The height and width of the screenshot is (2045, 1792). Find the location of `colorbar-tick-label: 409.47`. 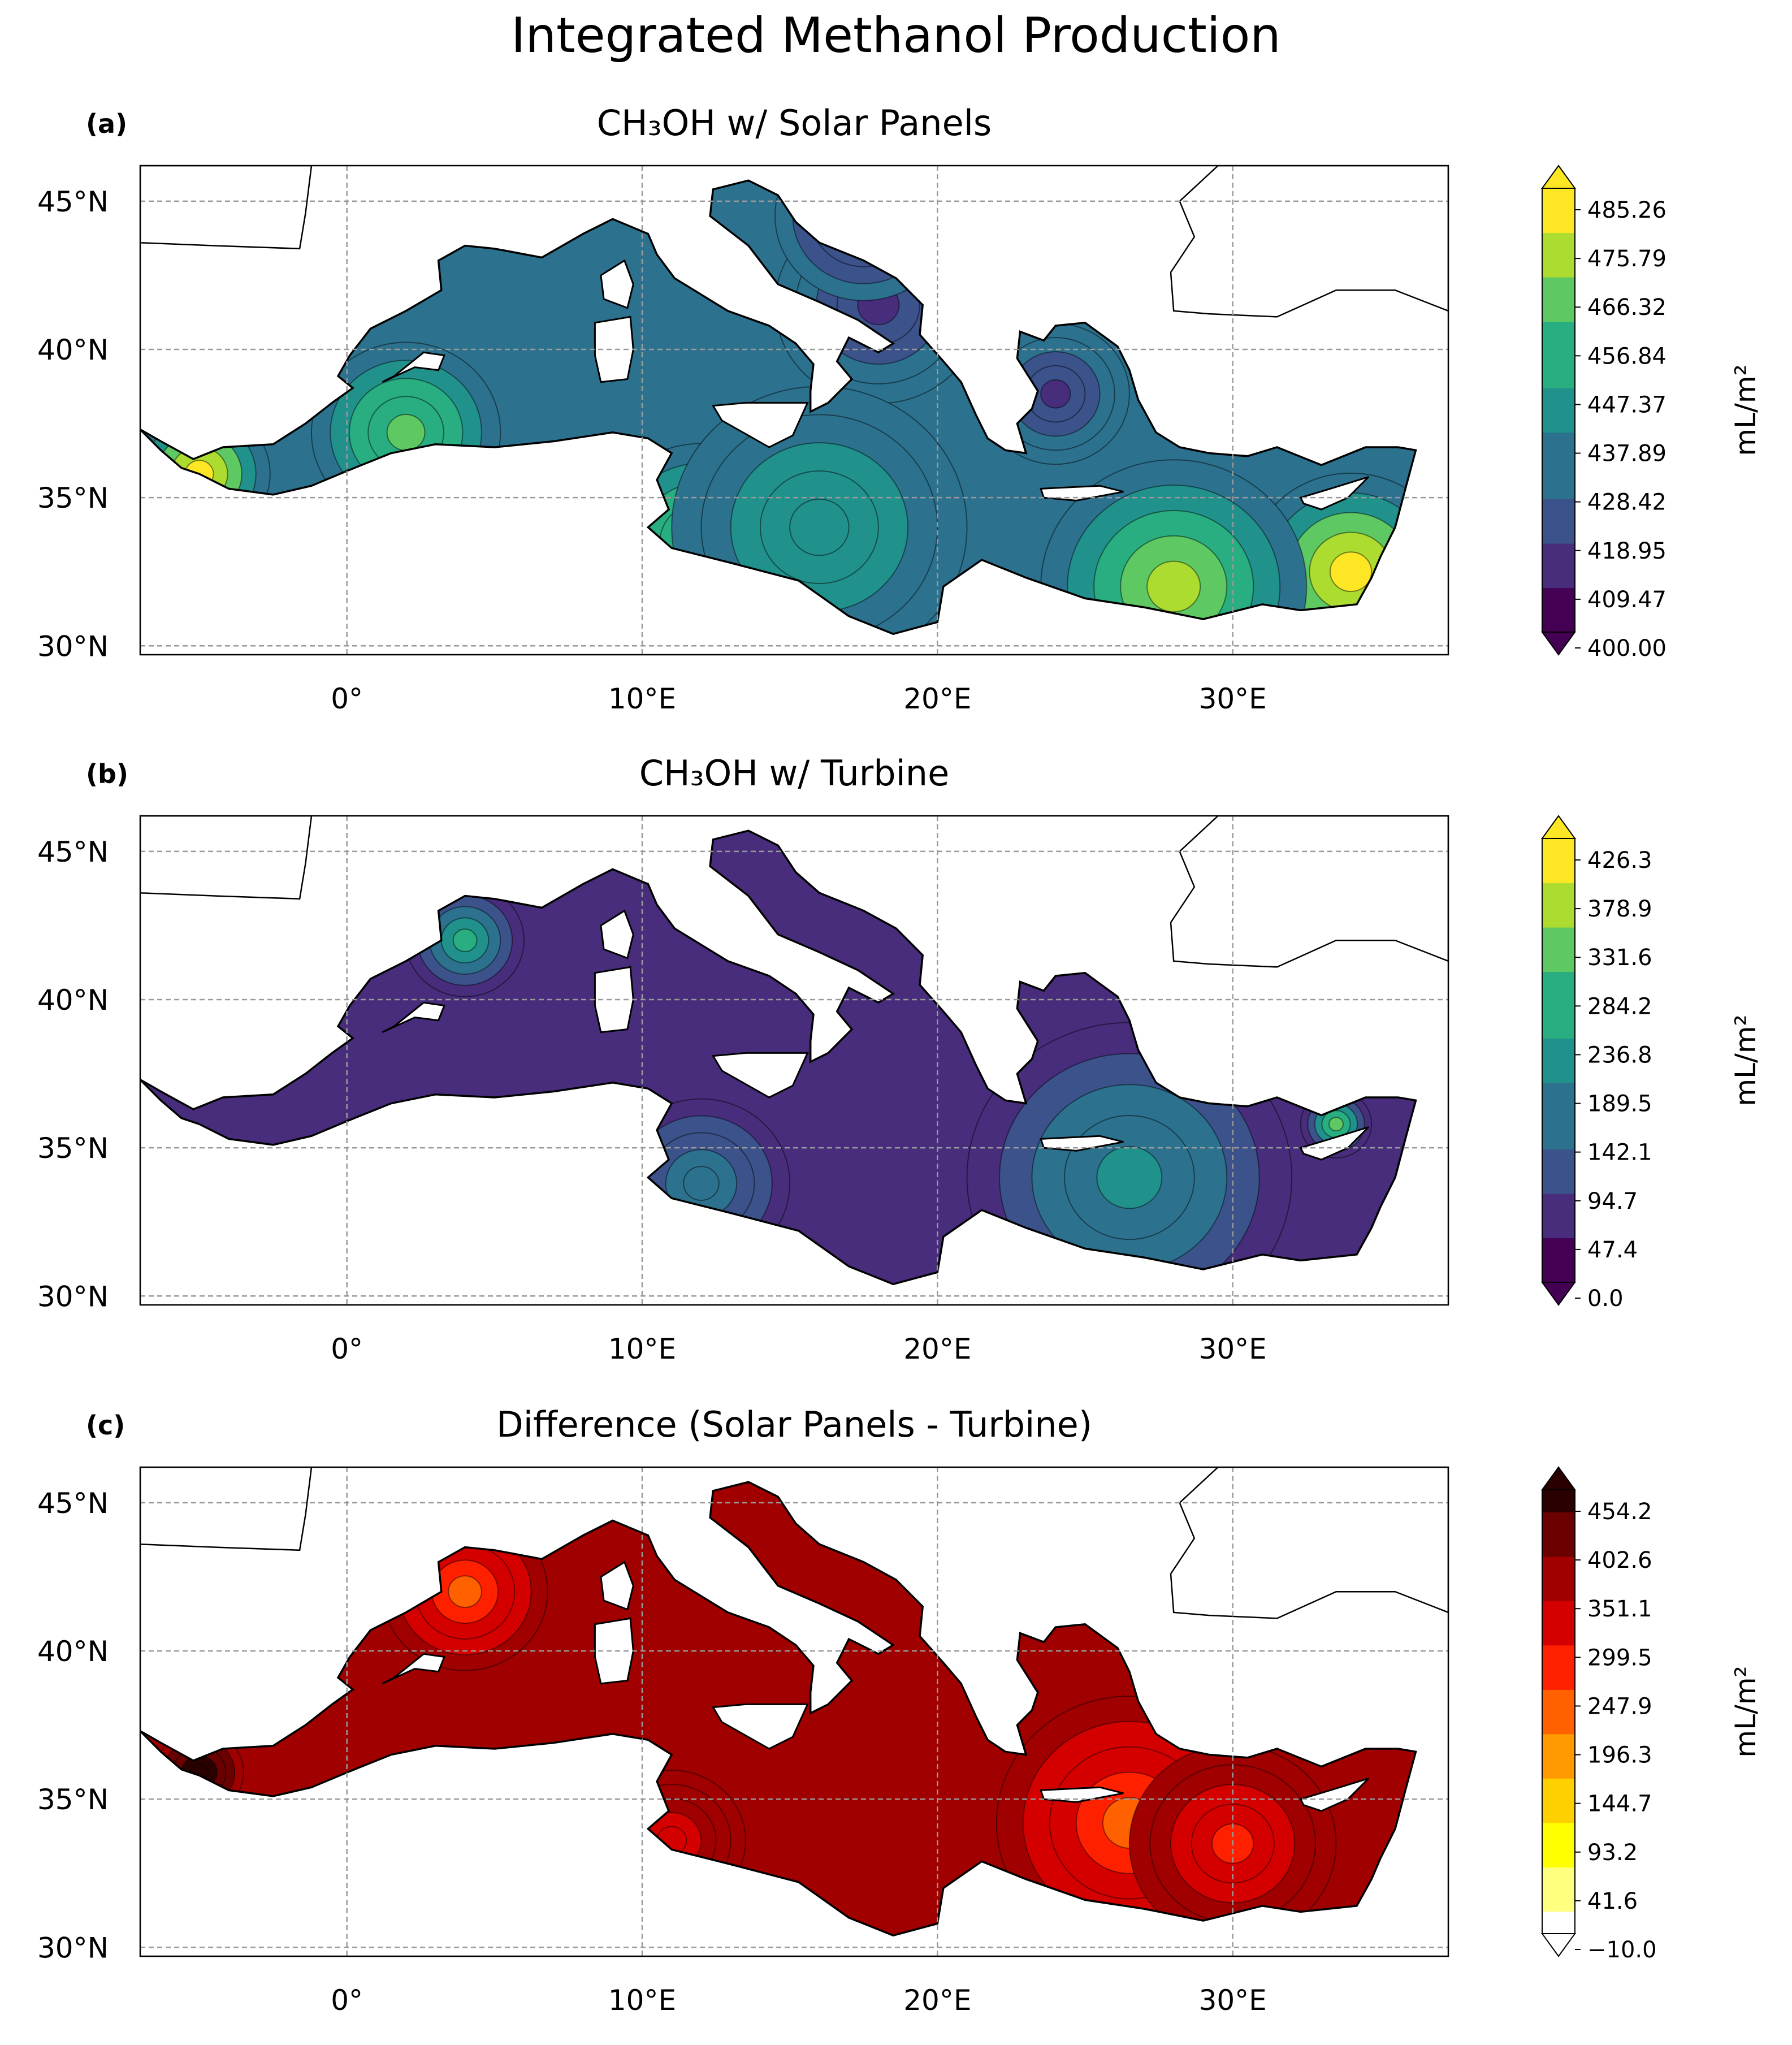

colorbar-tick-label: 409.47 is located at coordinates (1627, 600).